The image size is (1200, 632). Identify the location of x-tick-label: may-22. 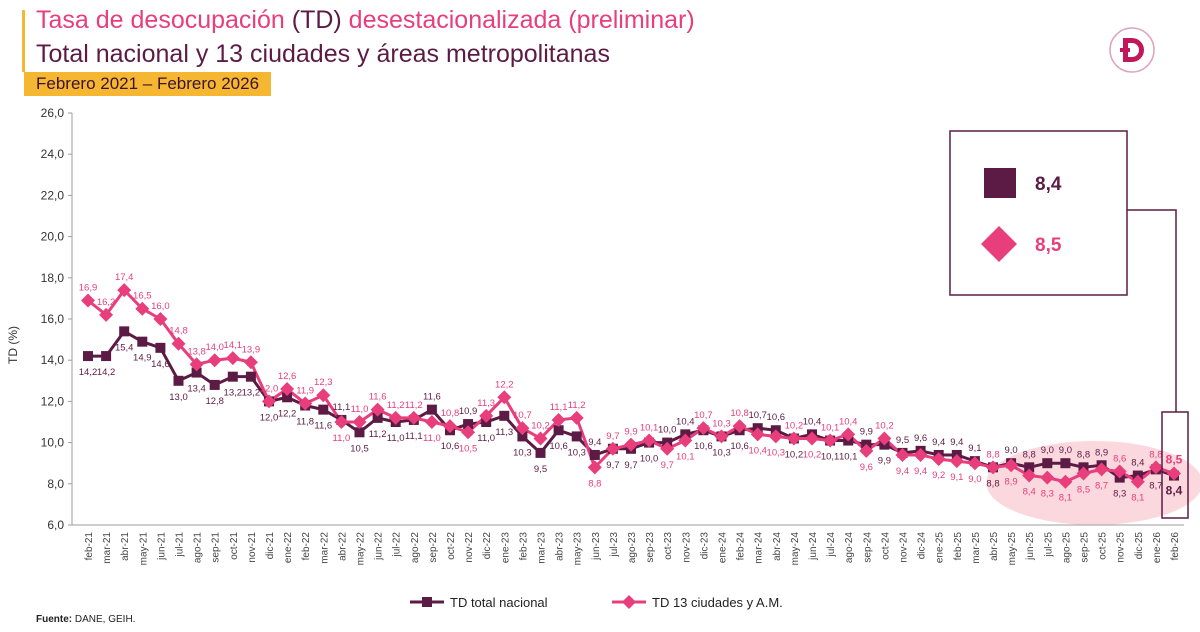
(361, 549).